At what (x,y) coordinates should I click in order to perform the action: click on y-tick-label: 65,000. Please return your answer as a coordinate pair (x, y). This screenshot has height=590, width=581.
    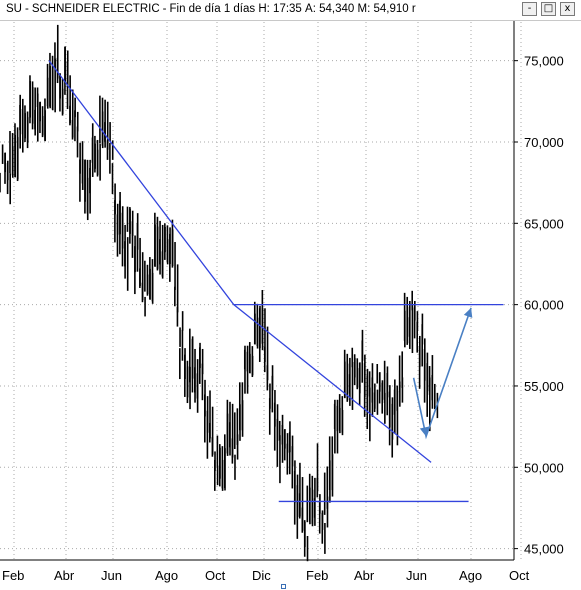
    Looking at the image, I should click on (544, 223).